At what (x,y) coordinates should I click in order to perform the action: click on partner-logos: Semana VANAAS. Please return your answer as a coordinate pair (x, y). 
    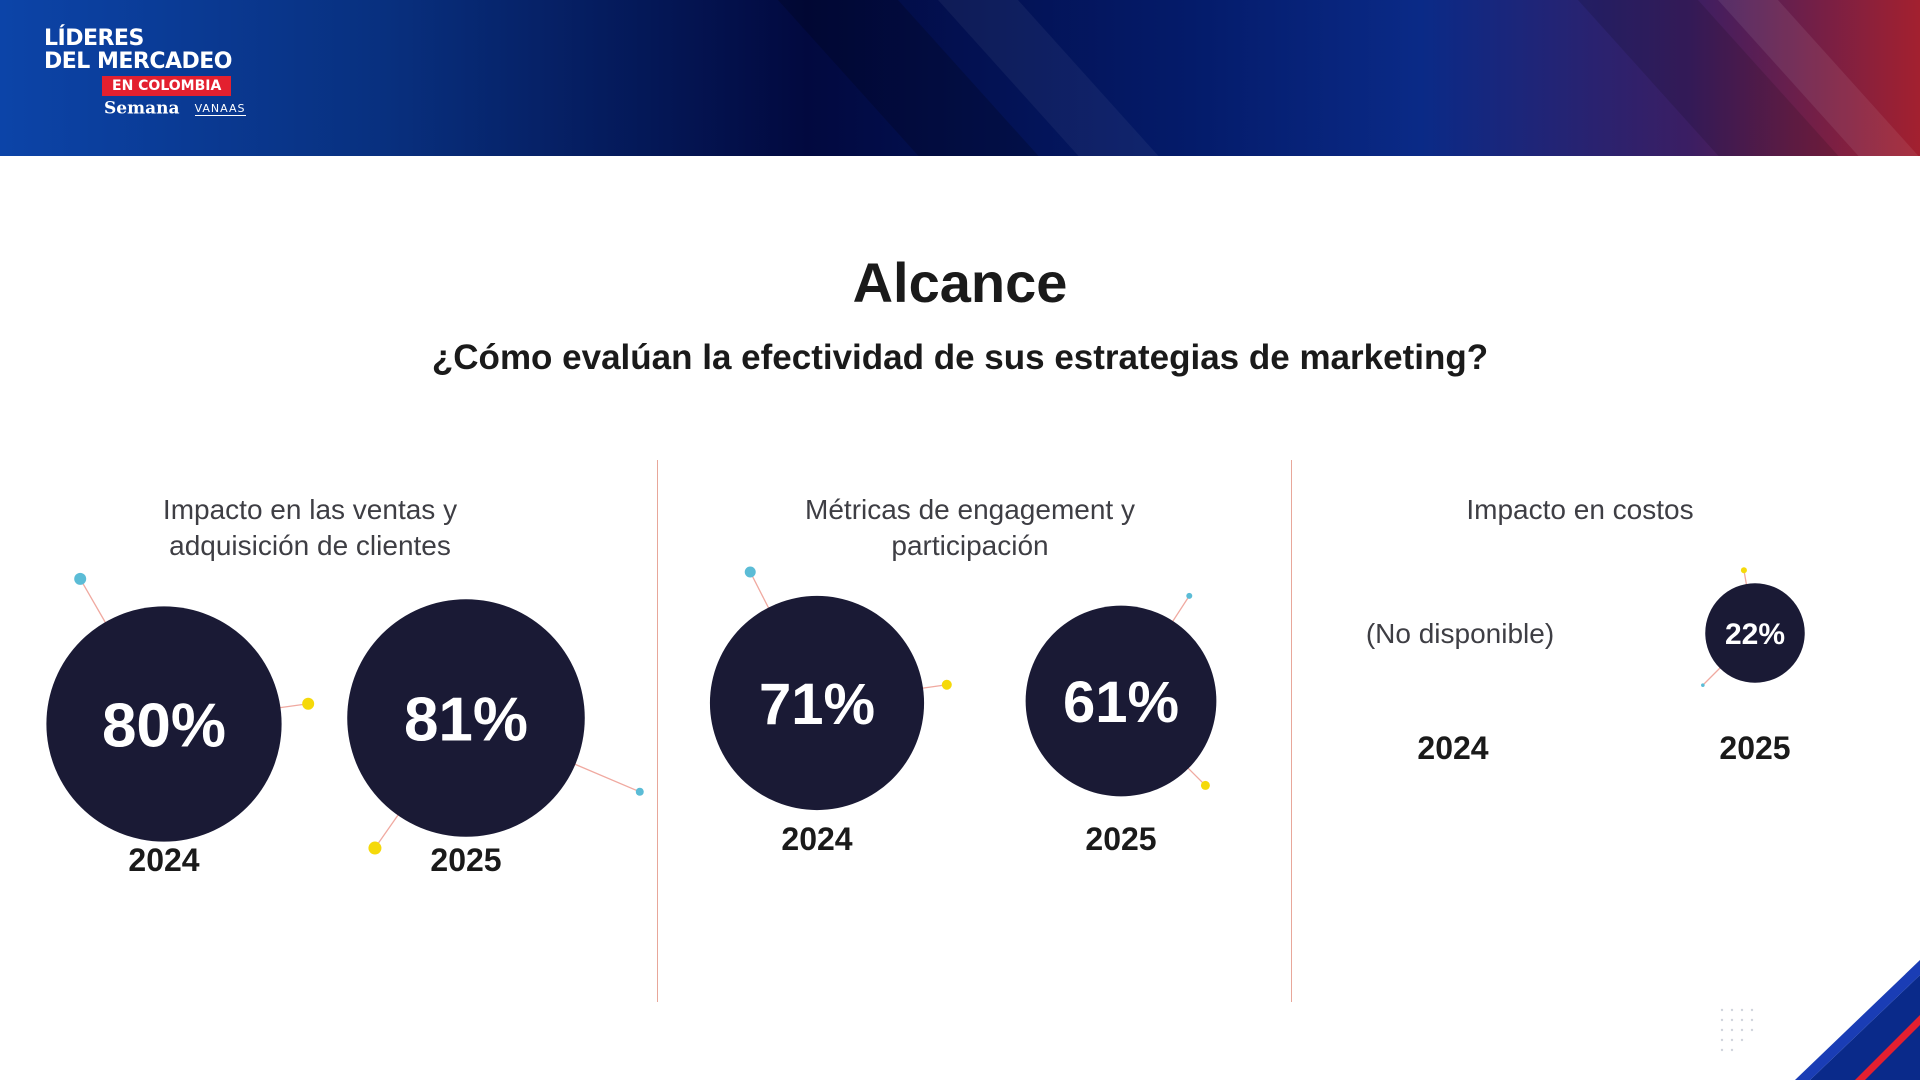
    Looking at the image, I should click on (184, 108).